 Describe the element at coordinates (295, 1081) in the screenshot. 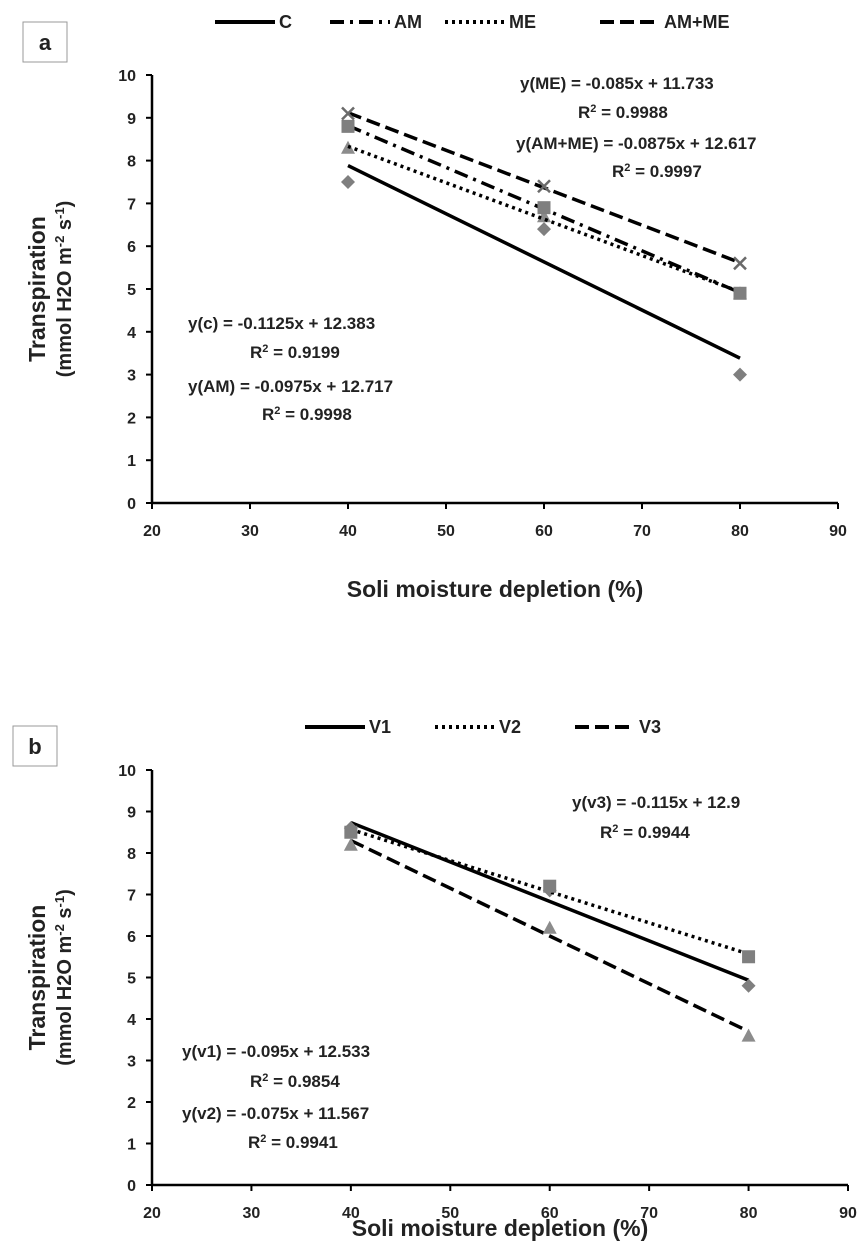

I see `r2-label: R2 = 0.9854` at that location.